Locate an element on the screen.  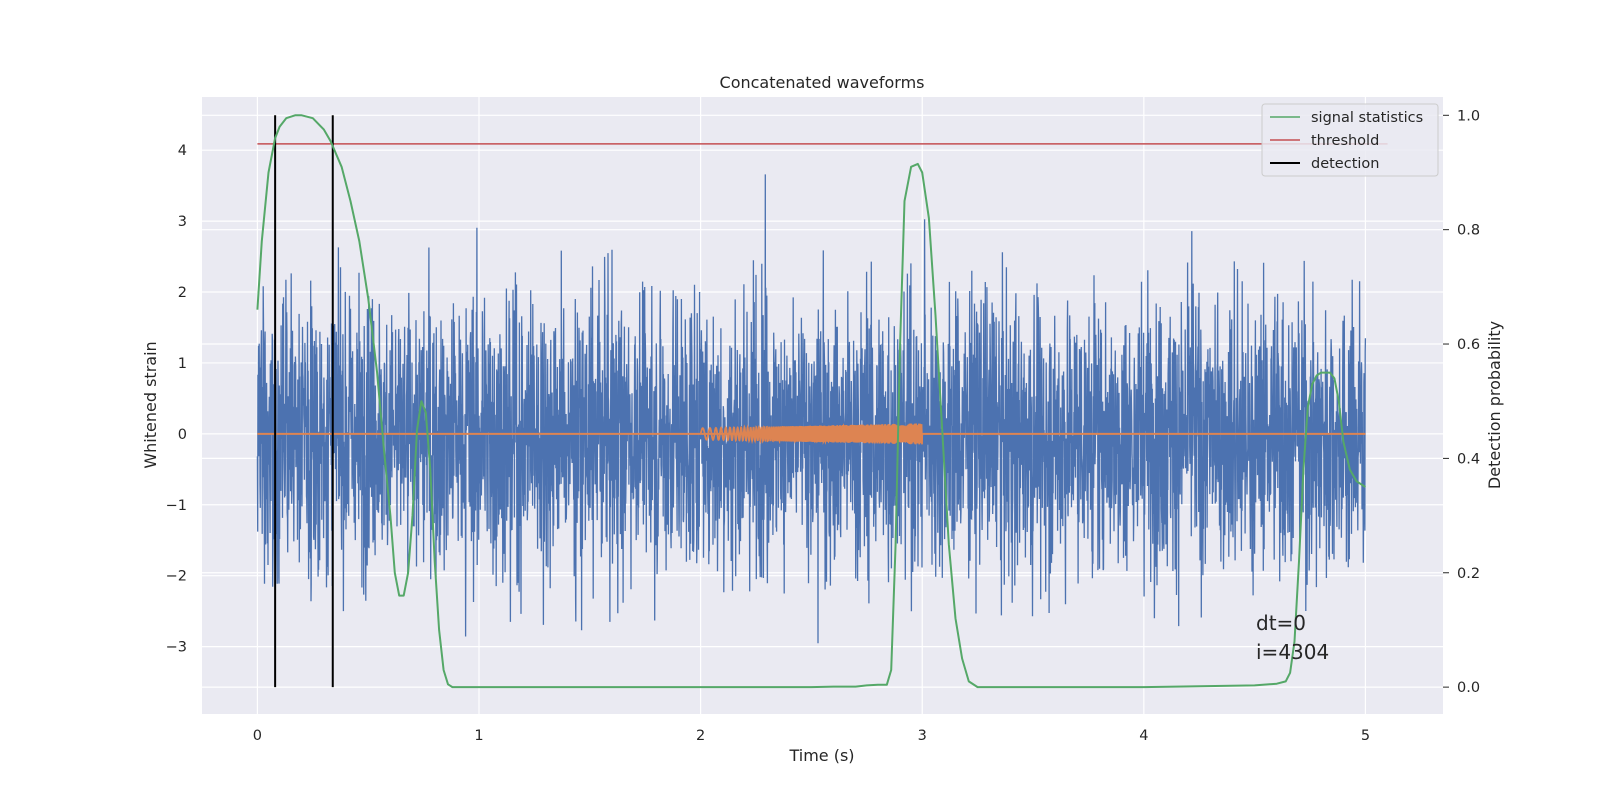
y-tick-label-right: 0.4 is located at coordinates (1468, 459).